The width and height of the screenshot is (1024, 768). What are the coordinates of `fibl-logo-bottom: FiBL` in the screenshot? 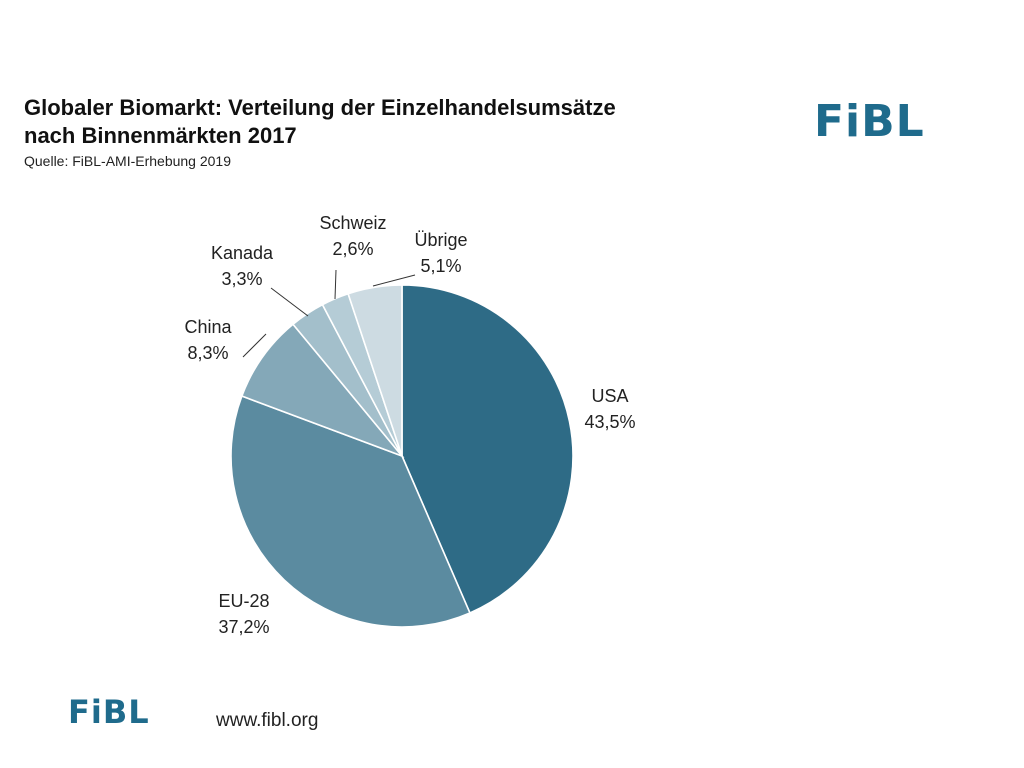 It's located at (109, 712).